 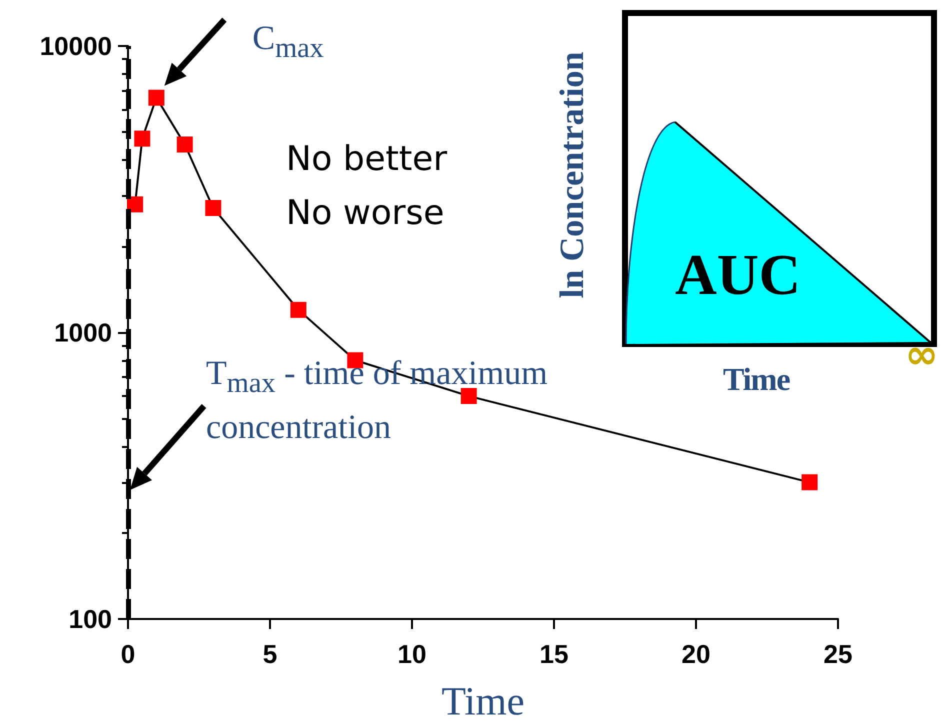 I want to click on annotation: C$_{max}$, so click(x=288, y=42).